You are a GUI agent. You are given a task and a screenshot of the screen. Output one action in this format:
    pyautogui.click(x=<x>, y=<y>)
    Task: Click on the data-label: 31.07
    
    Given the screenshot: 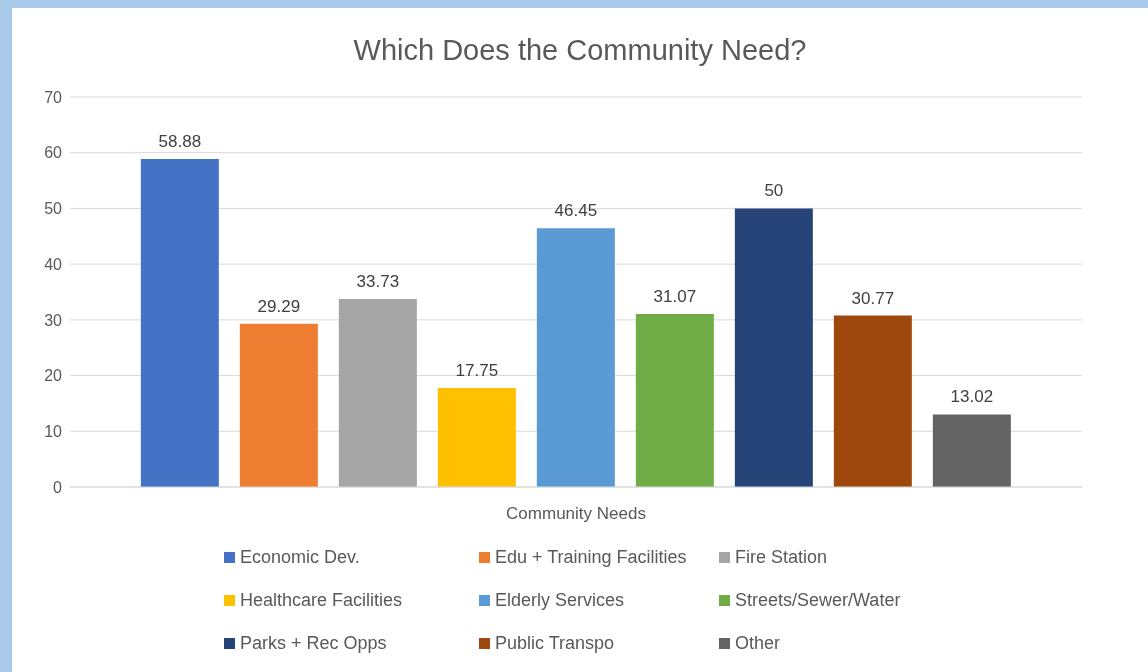 What is the action you would take?
    pyautogui.click(x=675, y=296)
    